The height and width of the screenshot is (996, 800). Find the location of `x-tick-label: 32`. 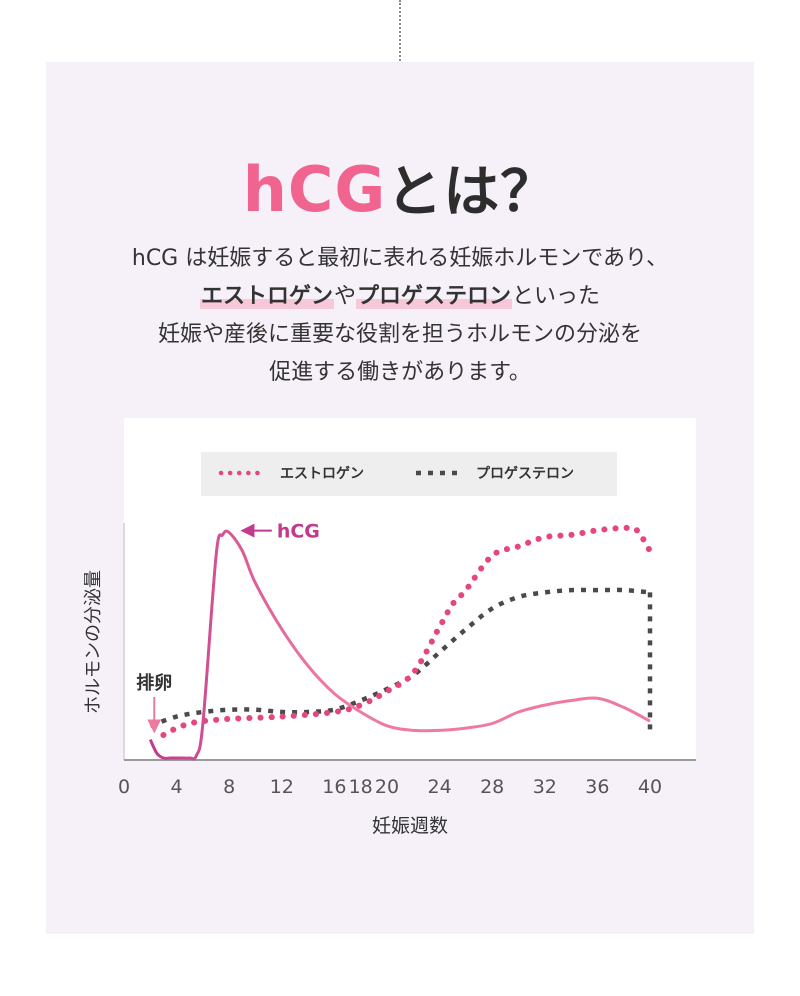

x-tick-label: 32 is located at coordinates (545, 787).